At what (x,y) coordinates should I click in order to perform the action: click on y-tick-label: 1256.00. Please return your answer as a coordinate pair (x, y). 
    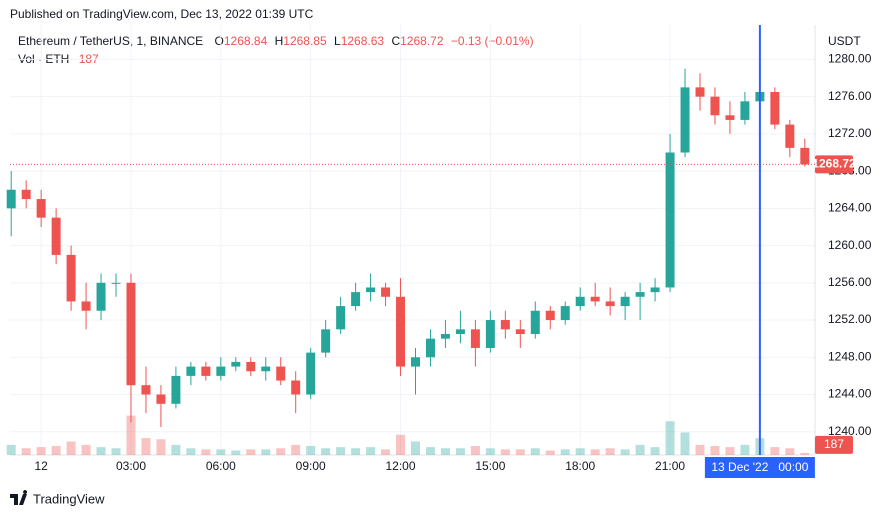
    Looking at the image, I should click on (850, 282).